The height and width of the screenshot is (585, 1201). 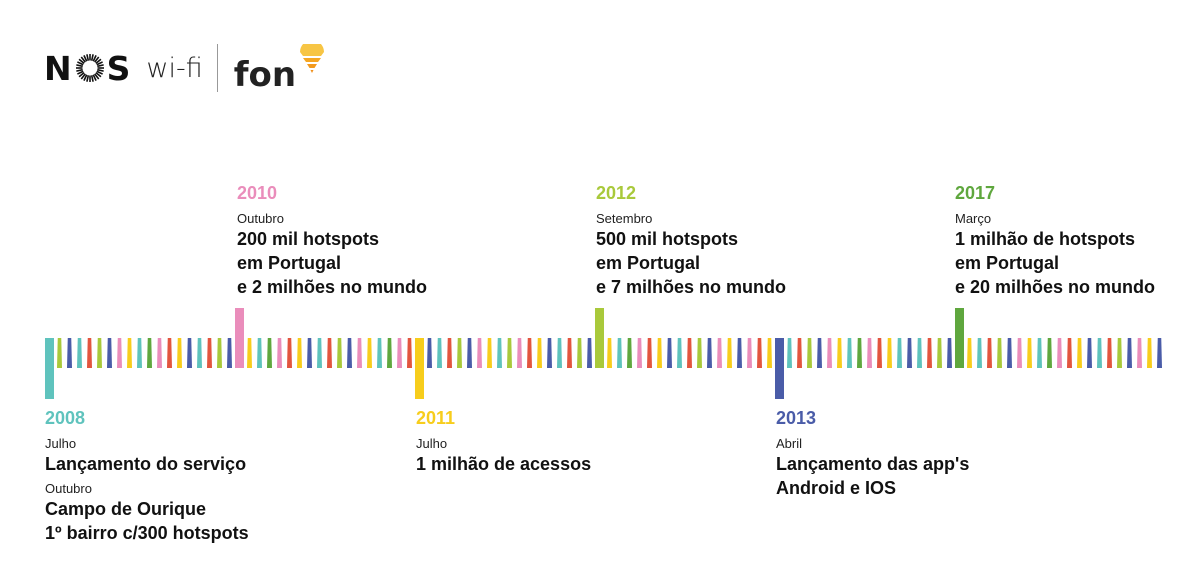 What do you see at coordinates (503, 441) in the screenshot?
I see `event-2011: 2011 Julho 1 milhão de acessos` at bounding box center [503, 441].